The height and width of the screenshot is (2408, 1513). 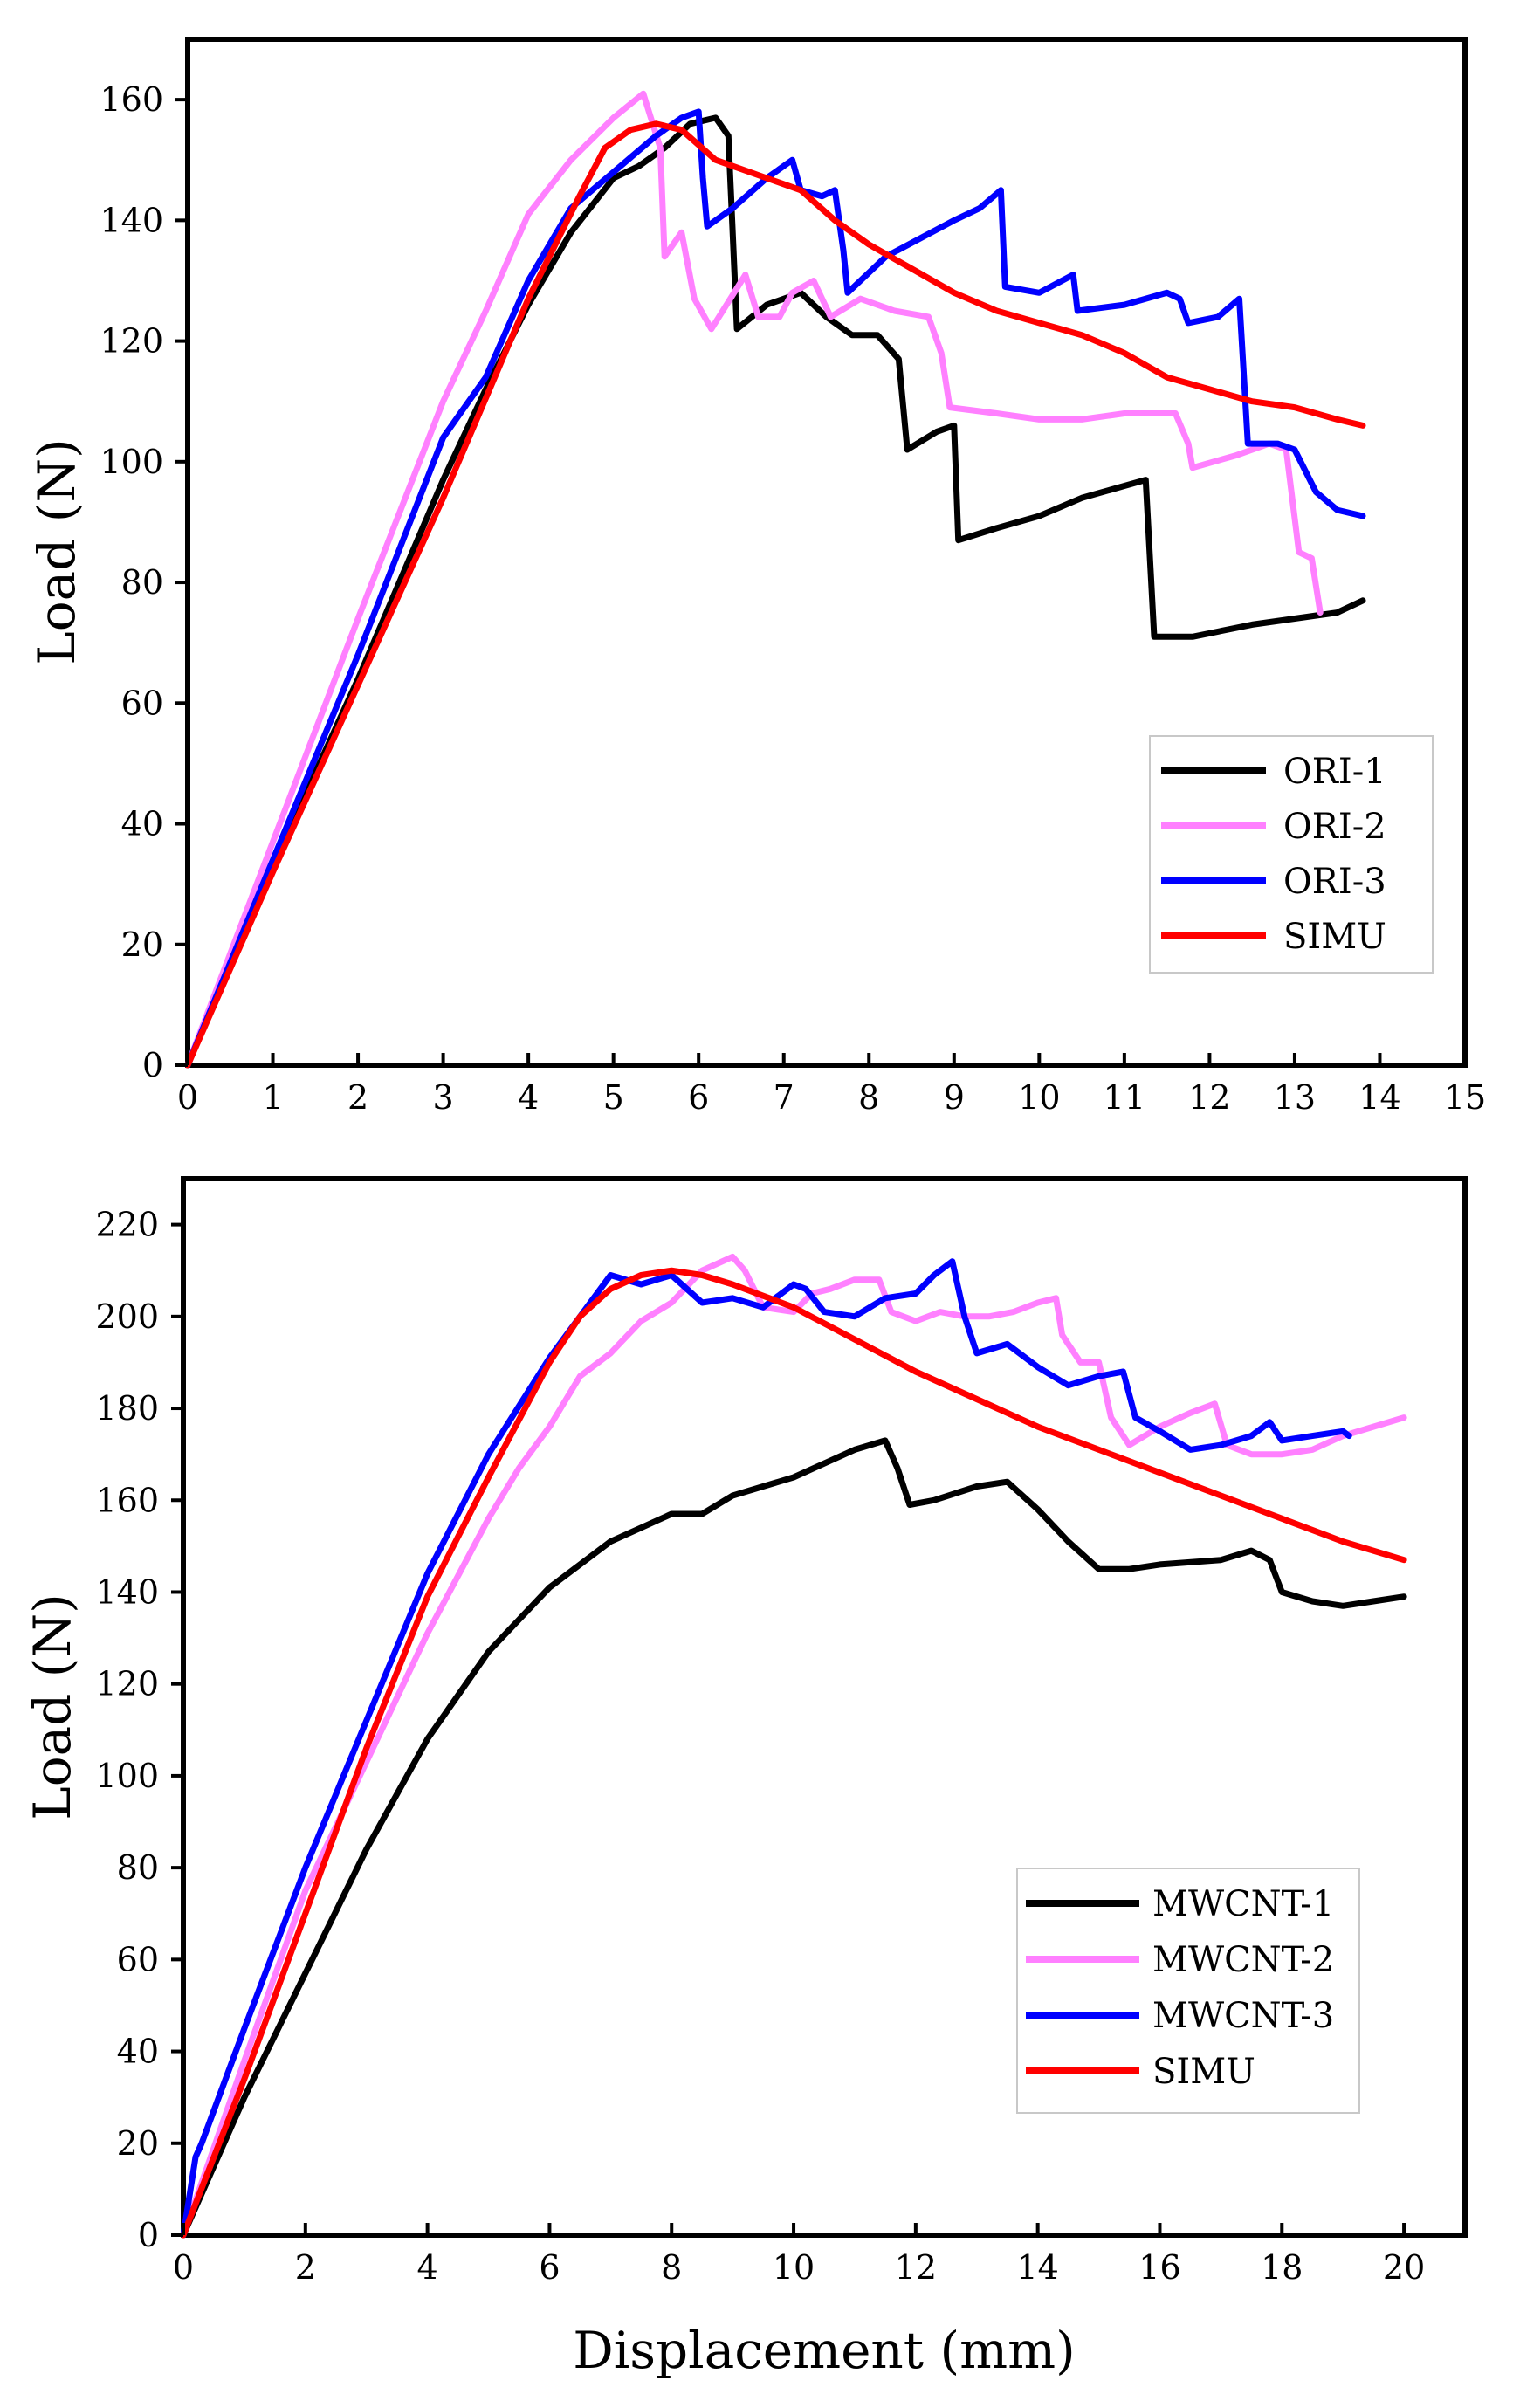 What do you see at coordinates (1334, 772) in the screenshot?
I see `legend-label-ori-1: ORI-1` at bounding box center [1334, 772].